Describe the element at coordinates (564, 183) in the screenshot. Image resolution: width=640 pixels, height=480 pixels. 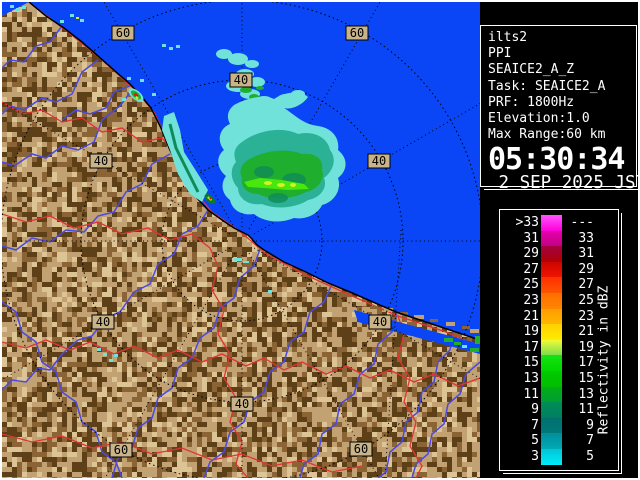
I see `clock-date: 2 SEP 2025 JST` at that location.